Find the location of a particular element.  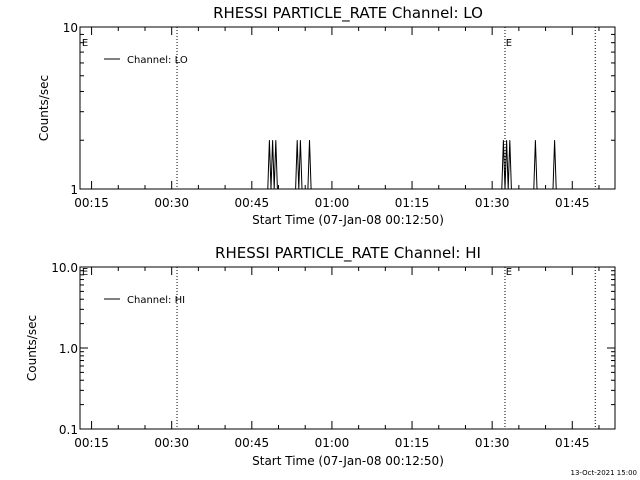

lo-y-tick-label: 1 is located at coordinates (74, 190).